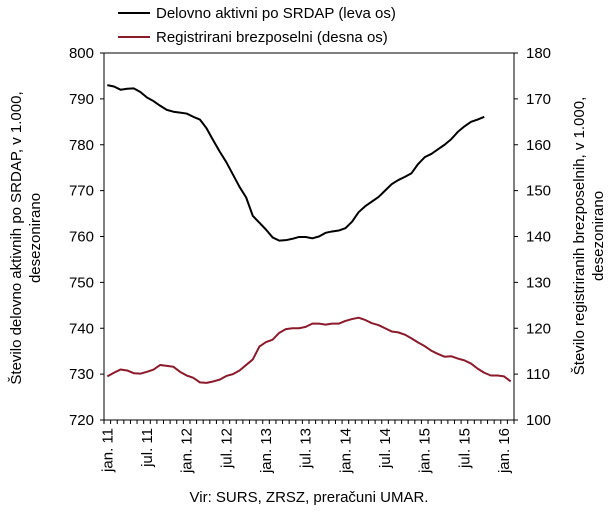 The width and height of the screenshot is (615, 514). I want to click on series-line-unemployed, so click(309, 350).